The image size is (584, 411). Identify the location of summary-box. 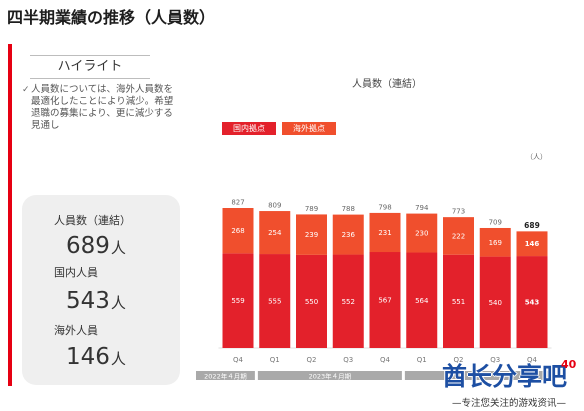
(101, 290).